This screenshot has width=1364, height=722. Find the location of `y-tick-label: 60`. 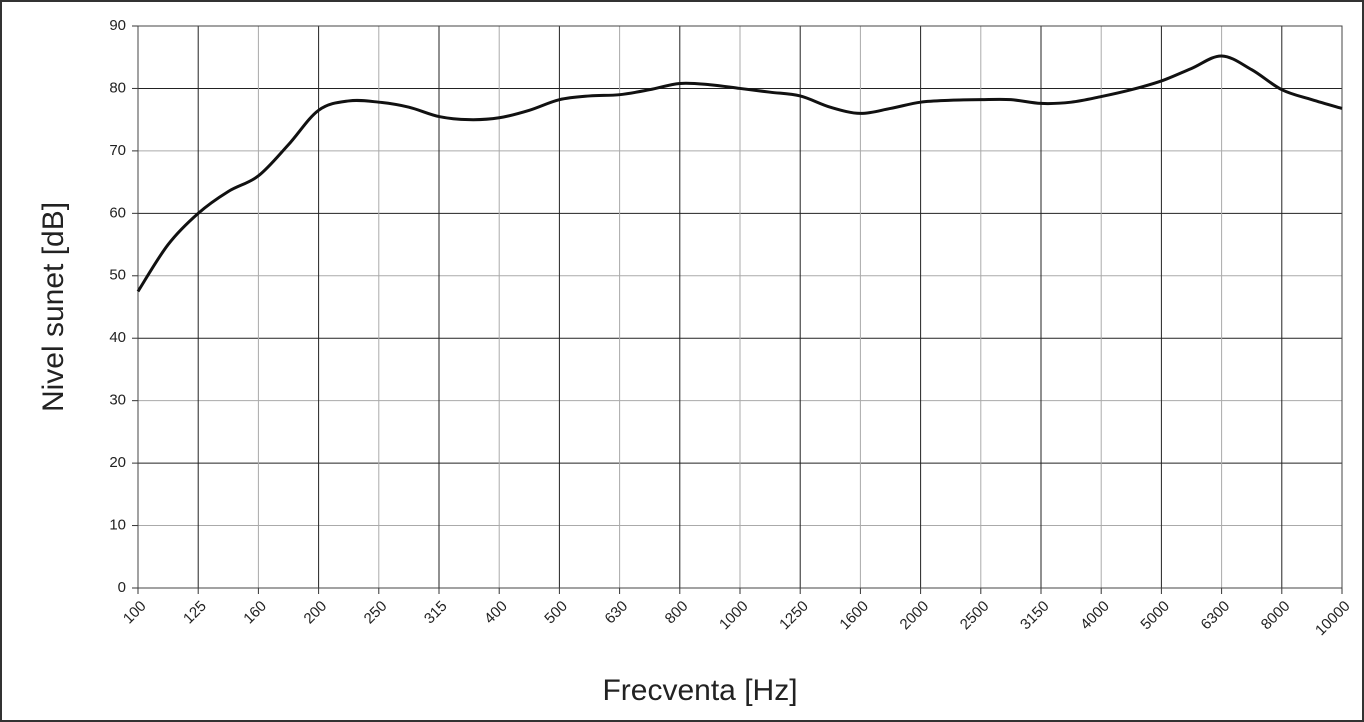

y-tick-label: 60 is located at coordinates (117, 212).